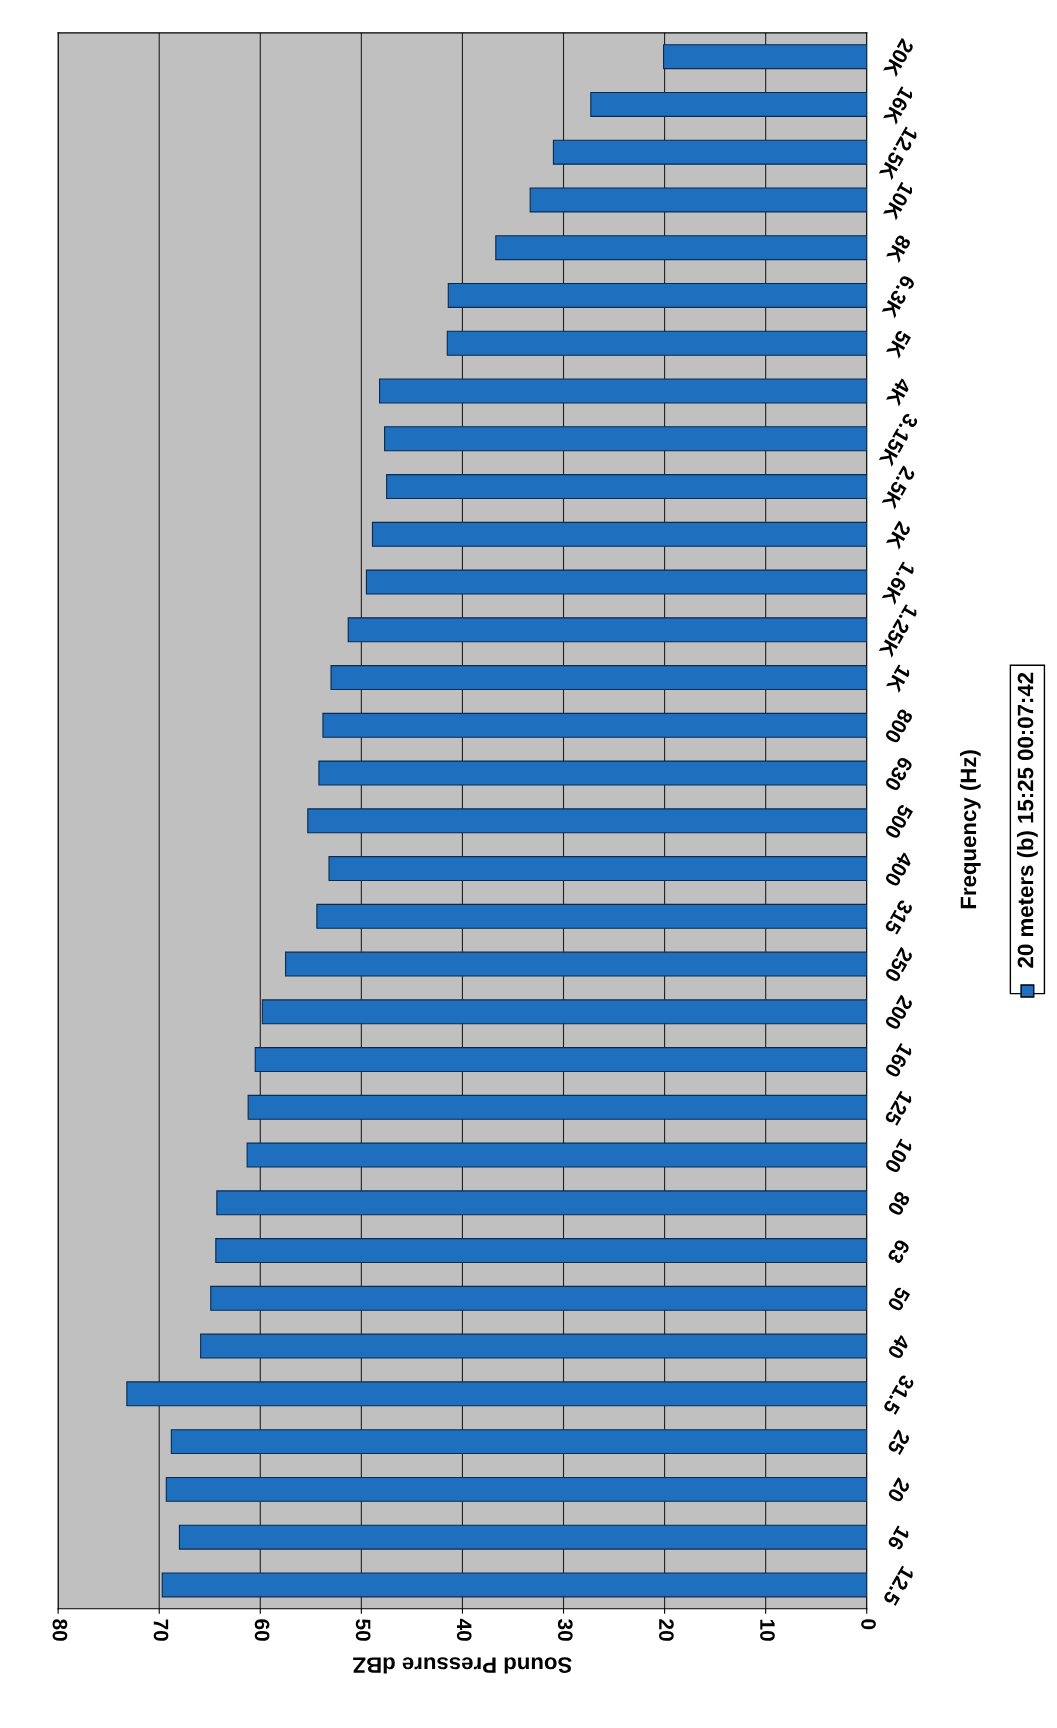 Image resolution: width=1057 pixels, height=1728 pixels. What do you see at coordinates (899, 1203) in the screenshot?
I see `y-tick-label: 80` at bounding box center [899, 1203].